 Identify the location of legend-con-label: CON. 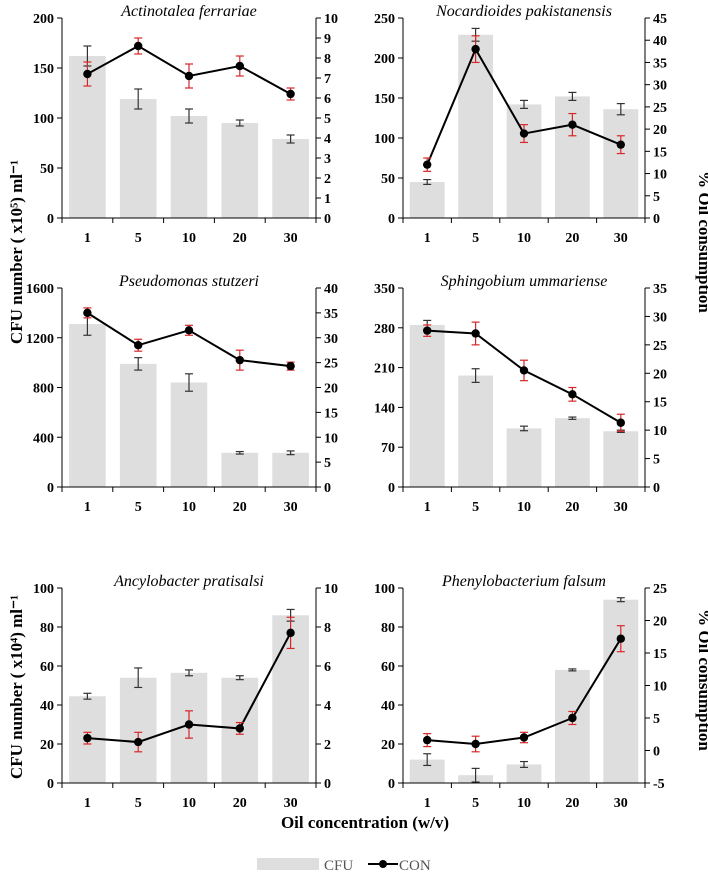
(415, 866).